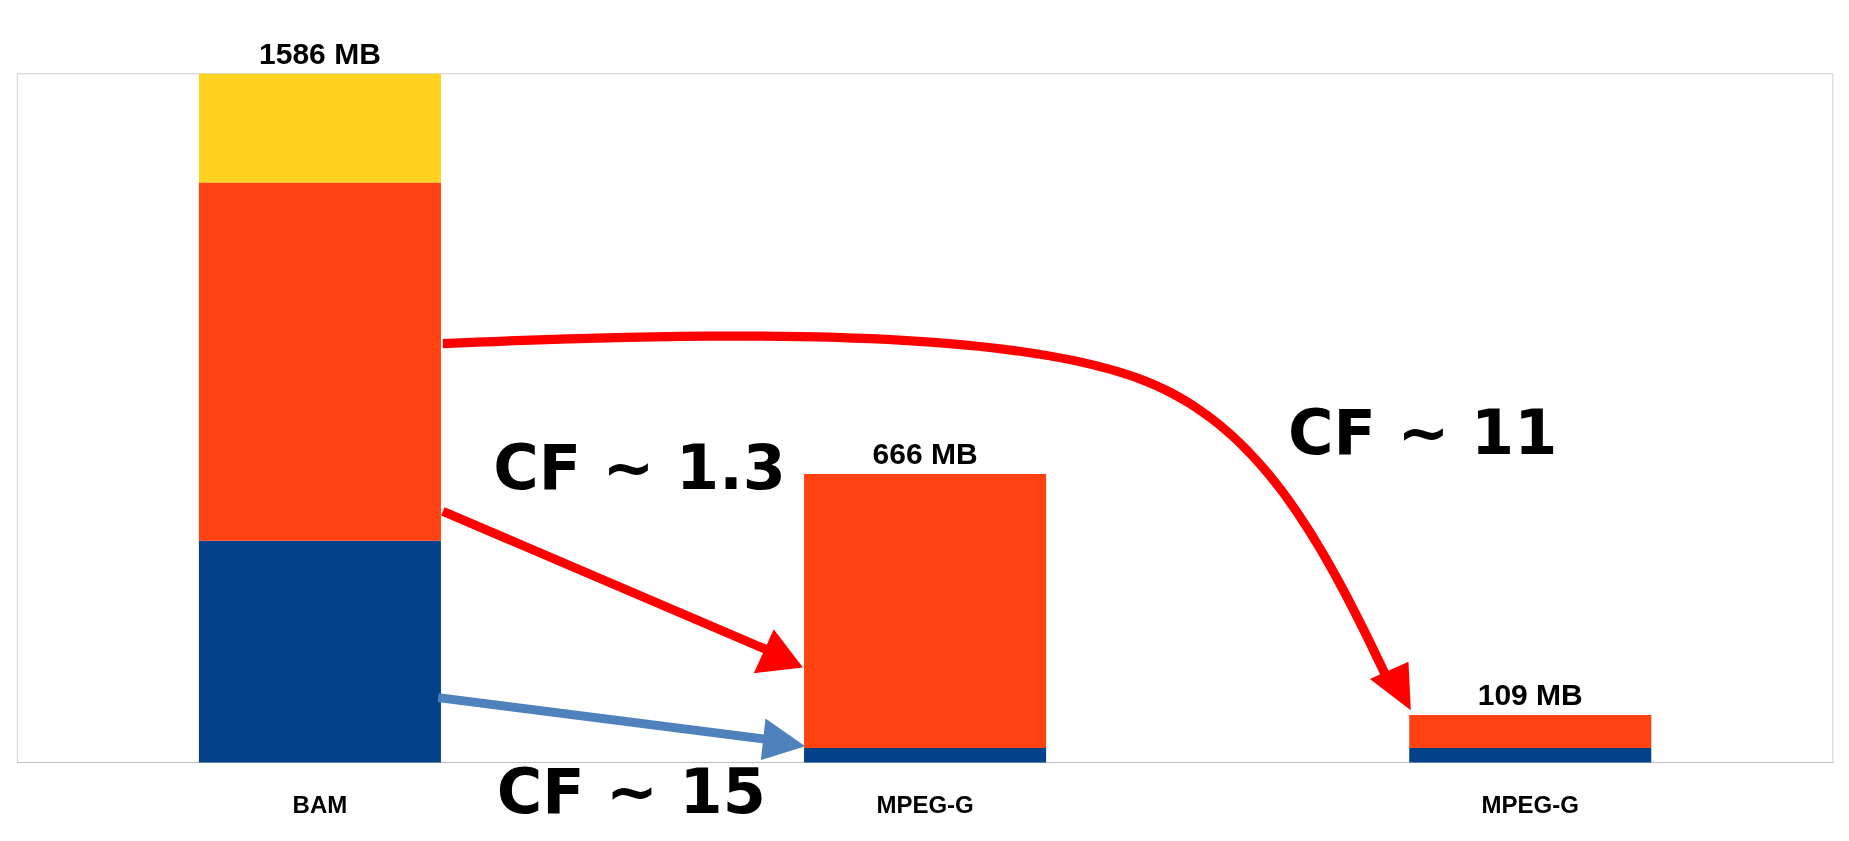 Image resolution: width=1849 pixels, height=841 pixels. I want to click on annotation: CF ~ 15, so click(631, 791).